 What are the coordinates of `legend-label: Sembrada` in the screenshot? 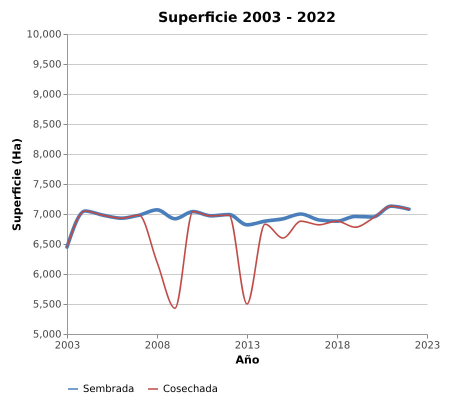 It's located at (108, 389).